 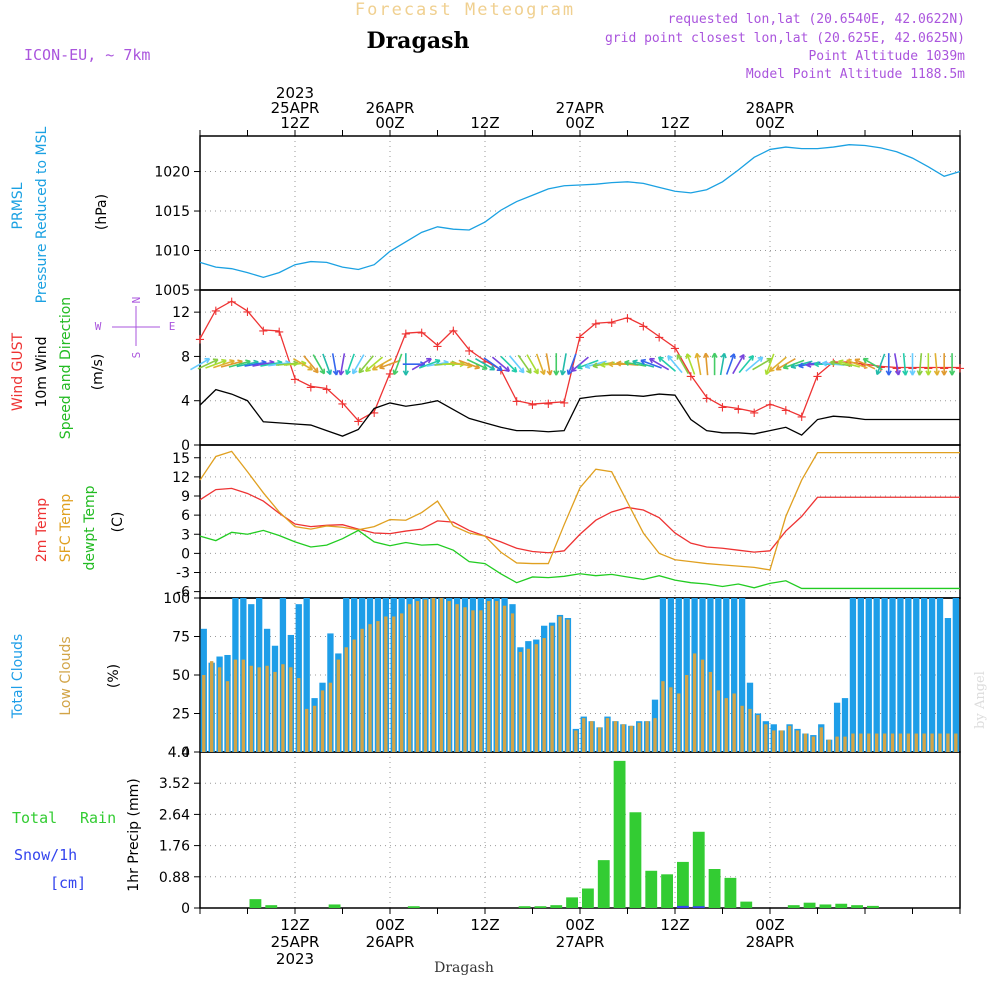 I want to click on y-tick-label: 12, so click(x=181, y=478).